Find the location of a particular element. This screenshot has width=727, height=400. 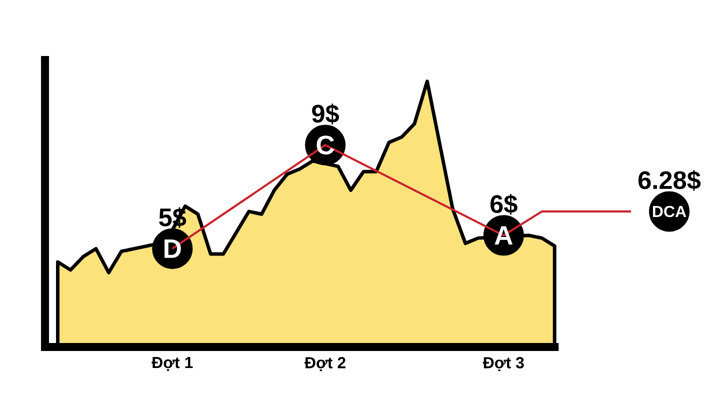

x-tick-label: Đợt 2 is located at coordinates (325, 364).